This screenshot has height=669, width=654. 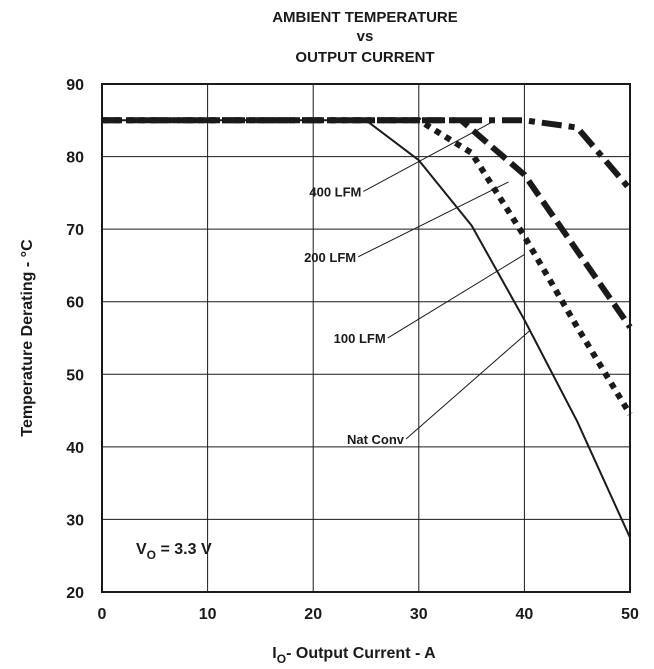 What do you see at coordinates (27, 338) in the screenshot?
I see `y-axis-label: Temperature Derating - °C` at bounding box center [27, 338].